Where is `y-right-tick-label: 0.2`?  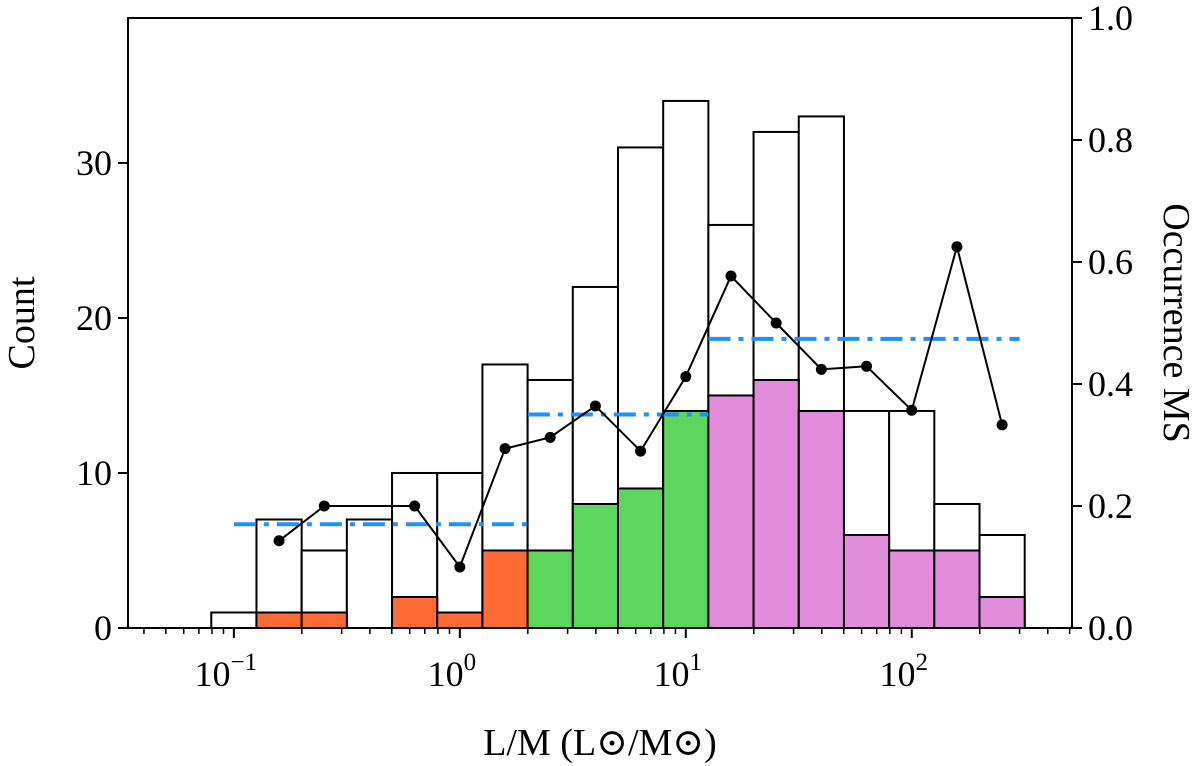
y-right-tick-label: 0.2 is located at coordinates (1110, 506).